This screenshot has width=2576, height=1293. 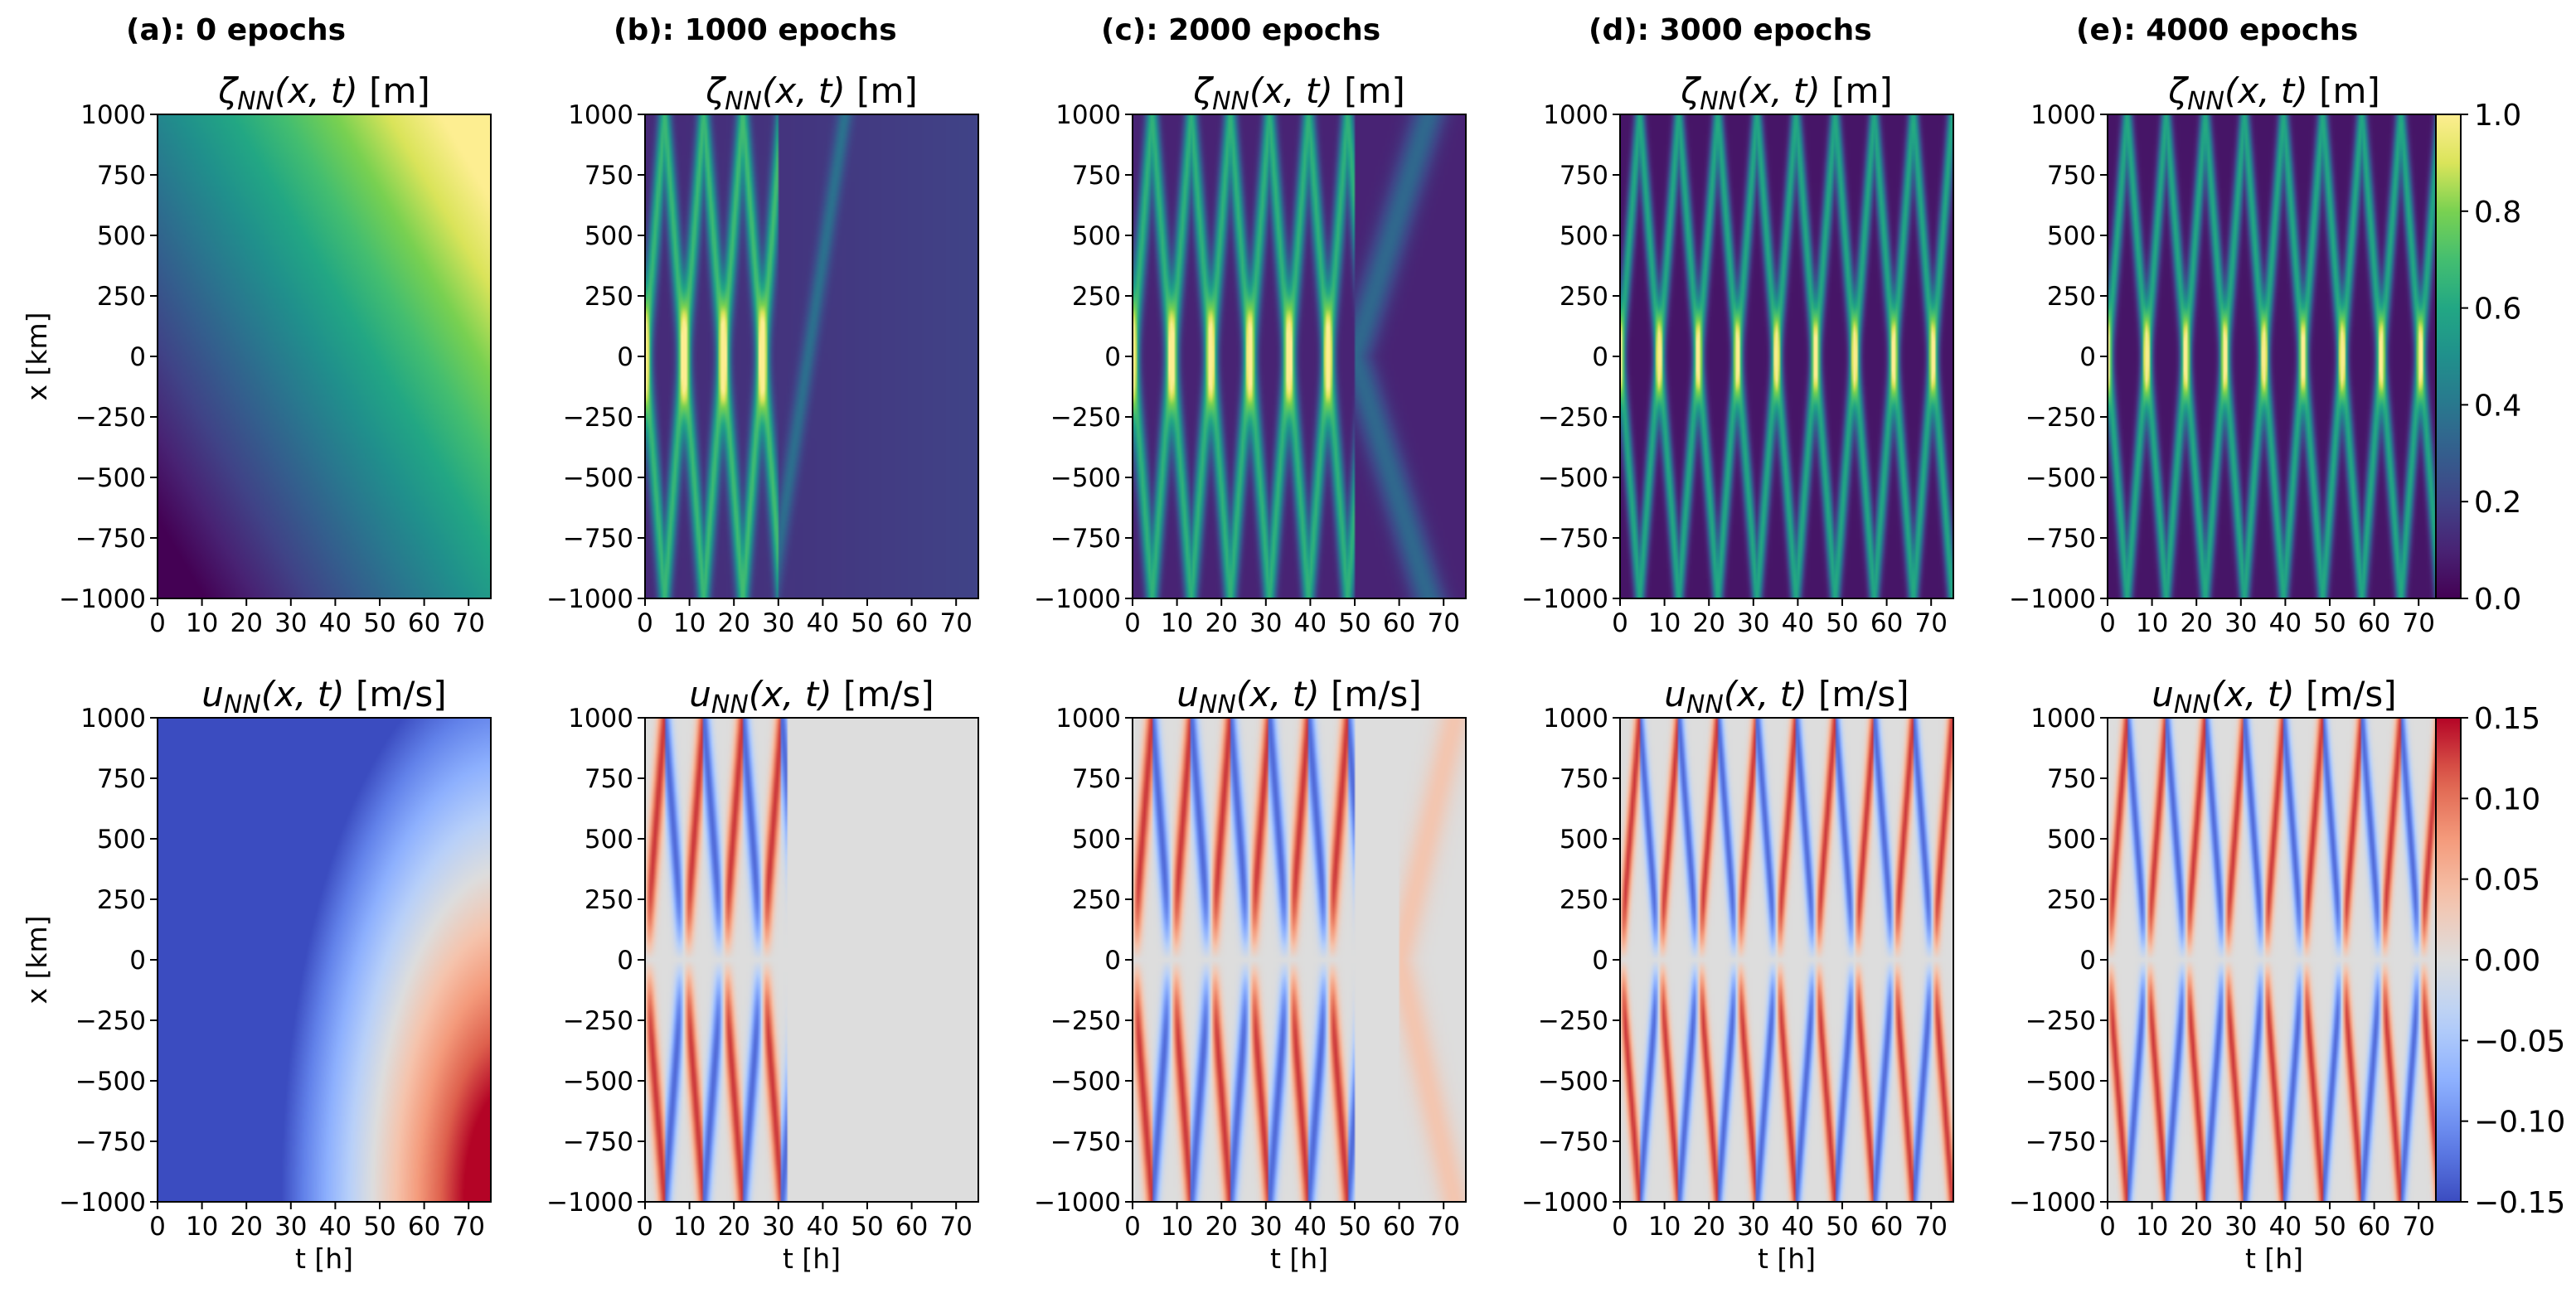 I want to click on colorbar-tick-label: 0.8, so click(x=2497, y=213).